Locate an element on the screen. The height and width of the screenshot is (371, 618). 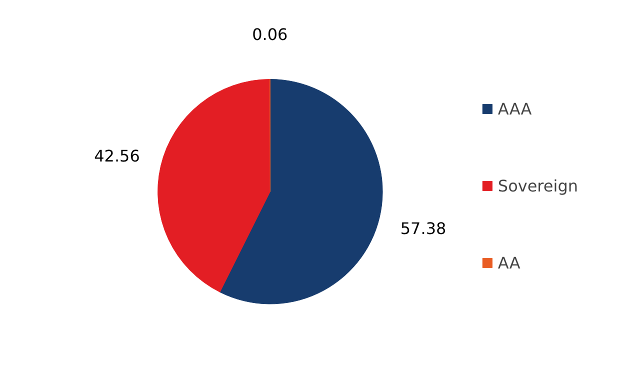
data-label: 57.38 is located at coordinates (423, 228).